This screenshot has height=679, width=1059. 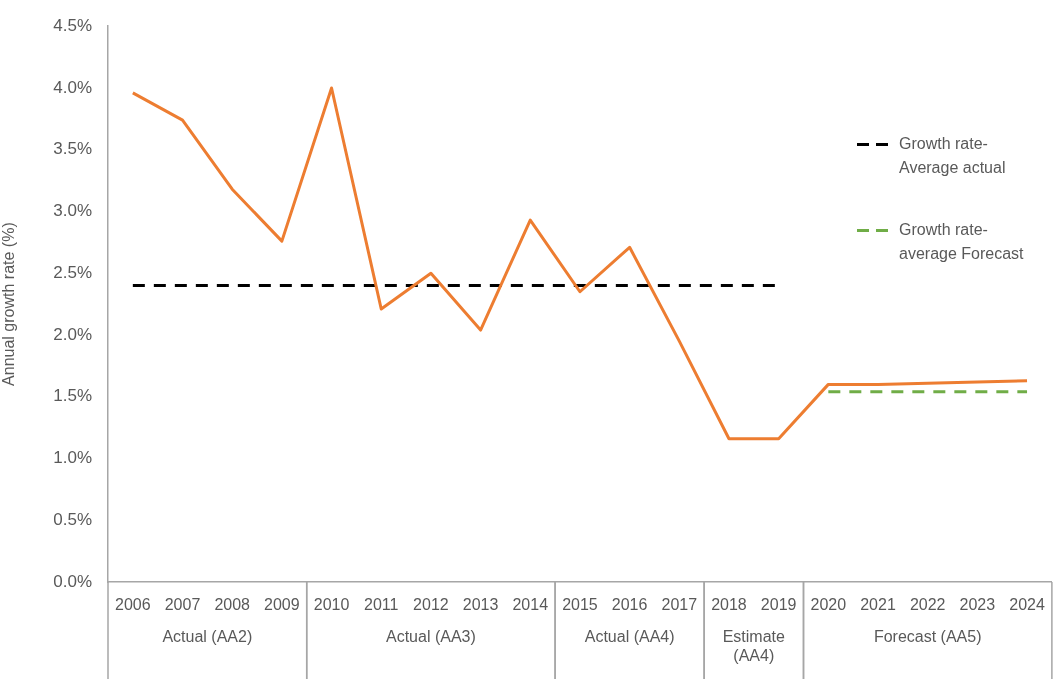 What do you see at coordinates (72, 87) in the screenshot?
I see `y-tick-label: 4.0%` at bounding box center [72, 87].